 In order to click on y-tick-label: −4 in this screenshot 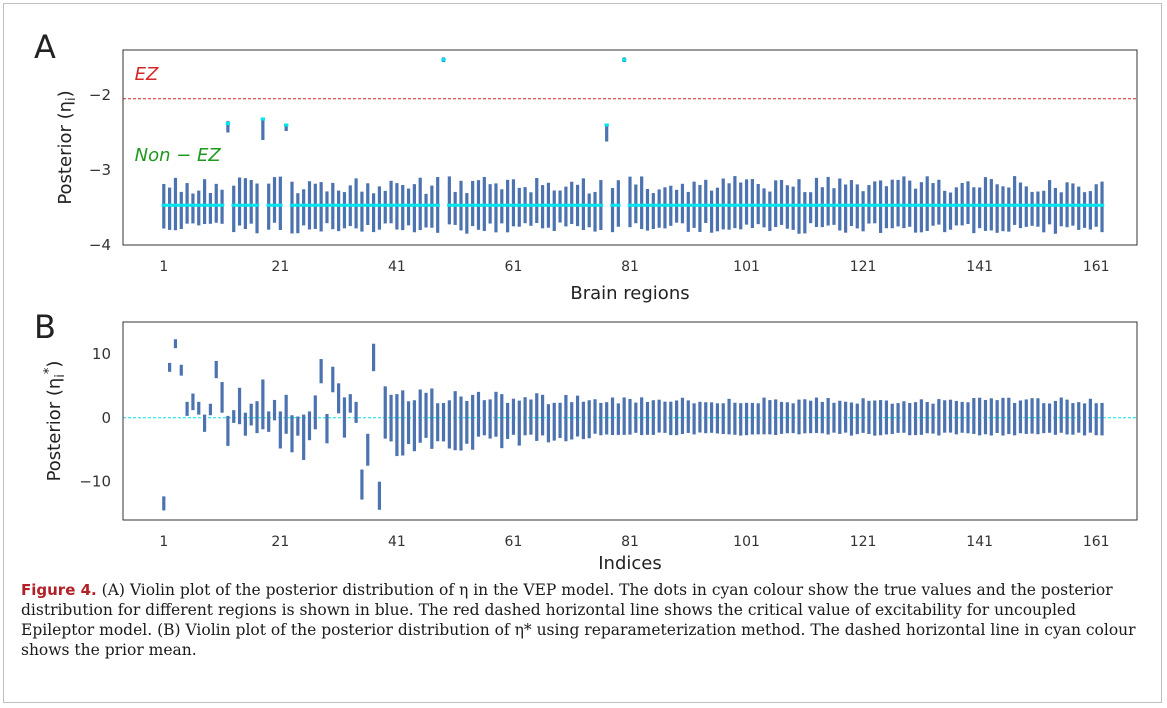, I will do `click(100, 245)`.